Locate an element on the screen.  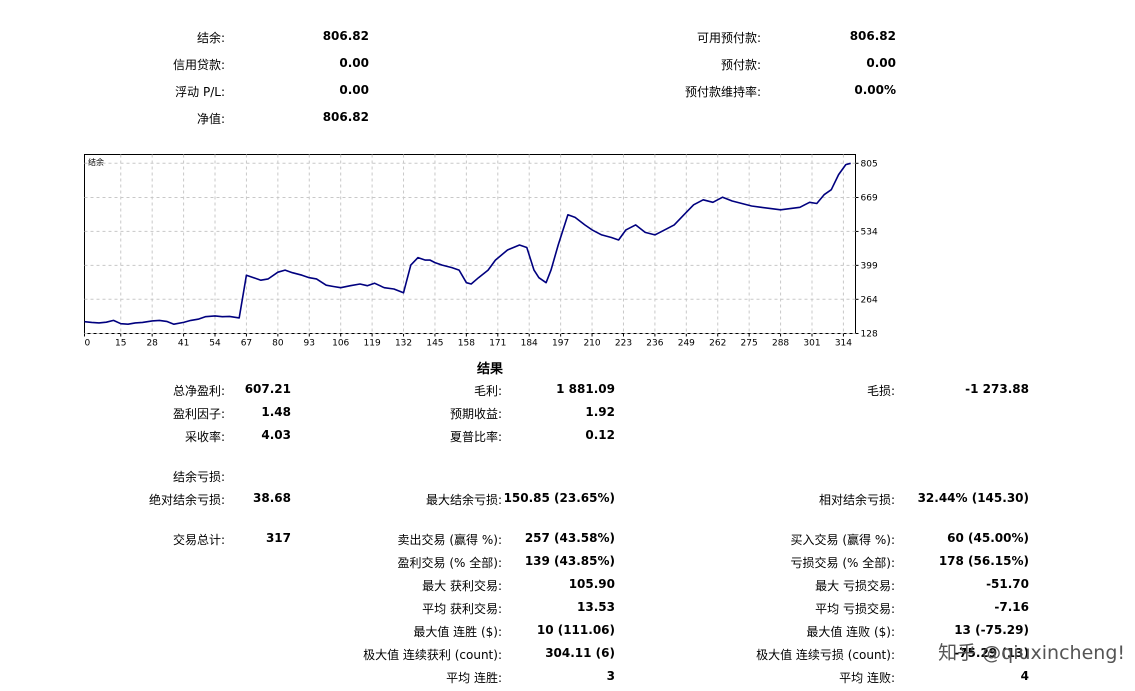
balance-label: 结余: is located at coordinates (210, 38).